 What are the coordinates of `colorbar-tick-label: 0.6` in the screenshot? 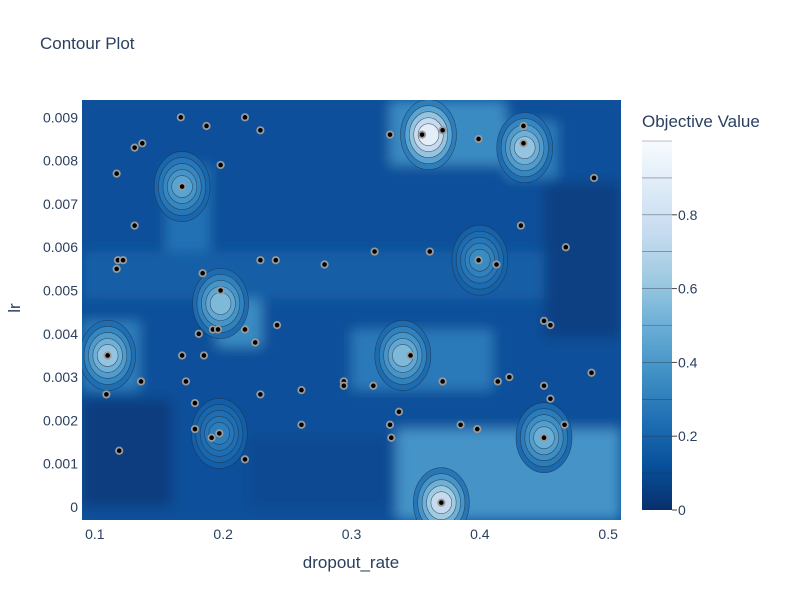 It's located at (688, 289).